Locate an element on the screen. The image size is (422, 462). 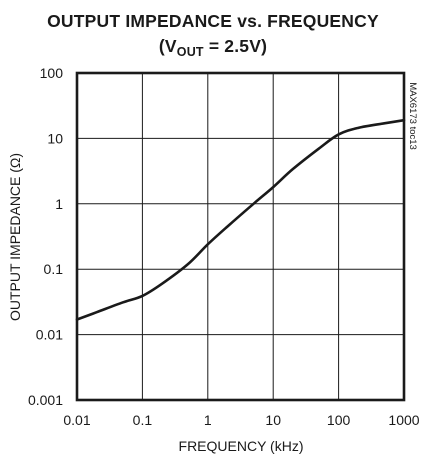
chart-subtitle: (VOUT = 2.5V) is located at coordinates (213, 47).